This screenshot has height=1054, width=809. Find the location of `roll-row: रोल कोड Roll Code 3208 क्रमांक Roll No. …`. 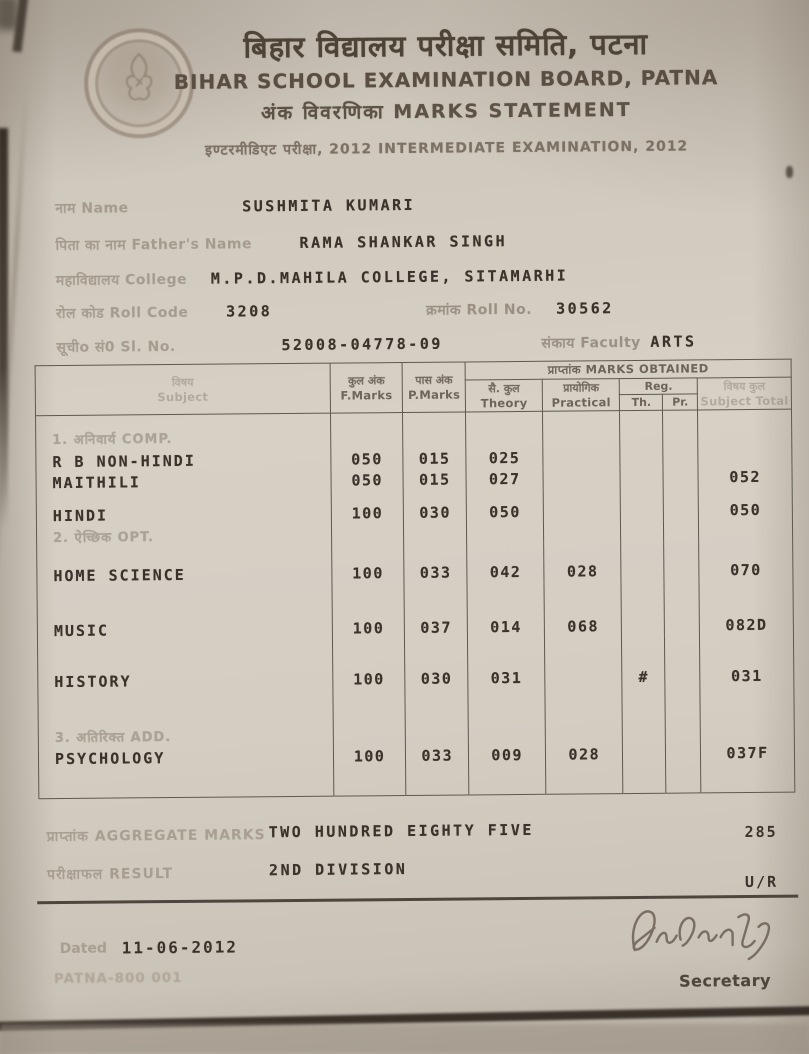

roll-row: रोल कोड Roll Code 3208 क्रमांक Roll No. … is located at coordinates (403, 311).